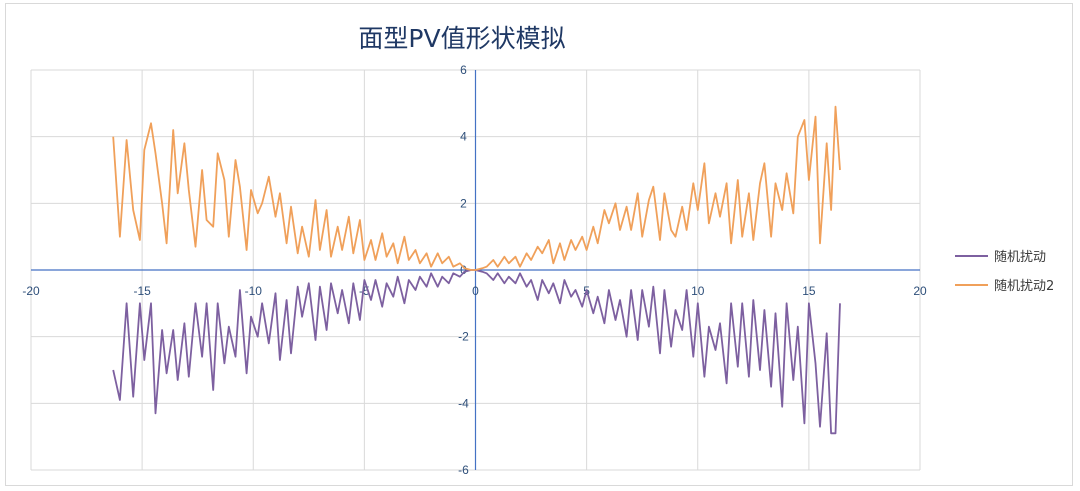 This screenshot has width=1080, height=491. I want to click on legend-label-1: 随机扰动, so click(1020, 257).